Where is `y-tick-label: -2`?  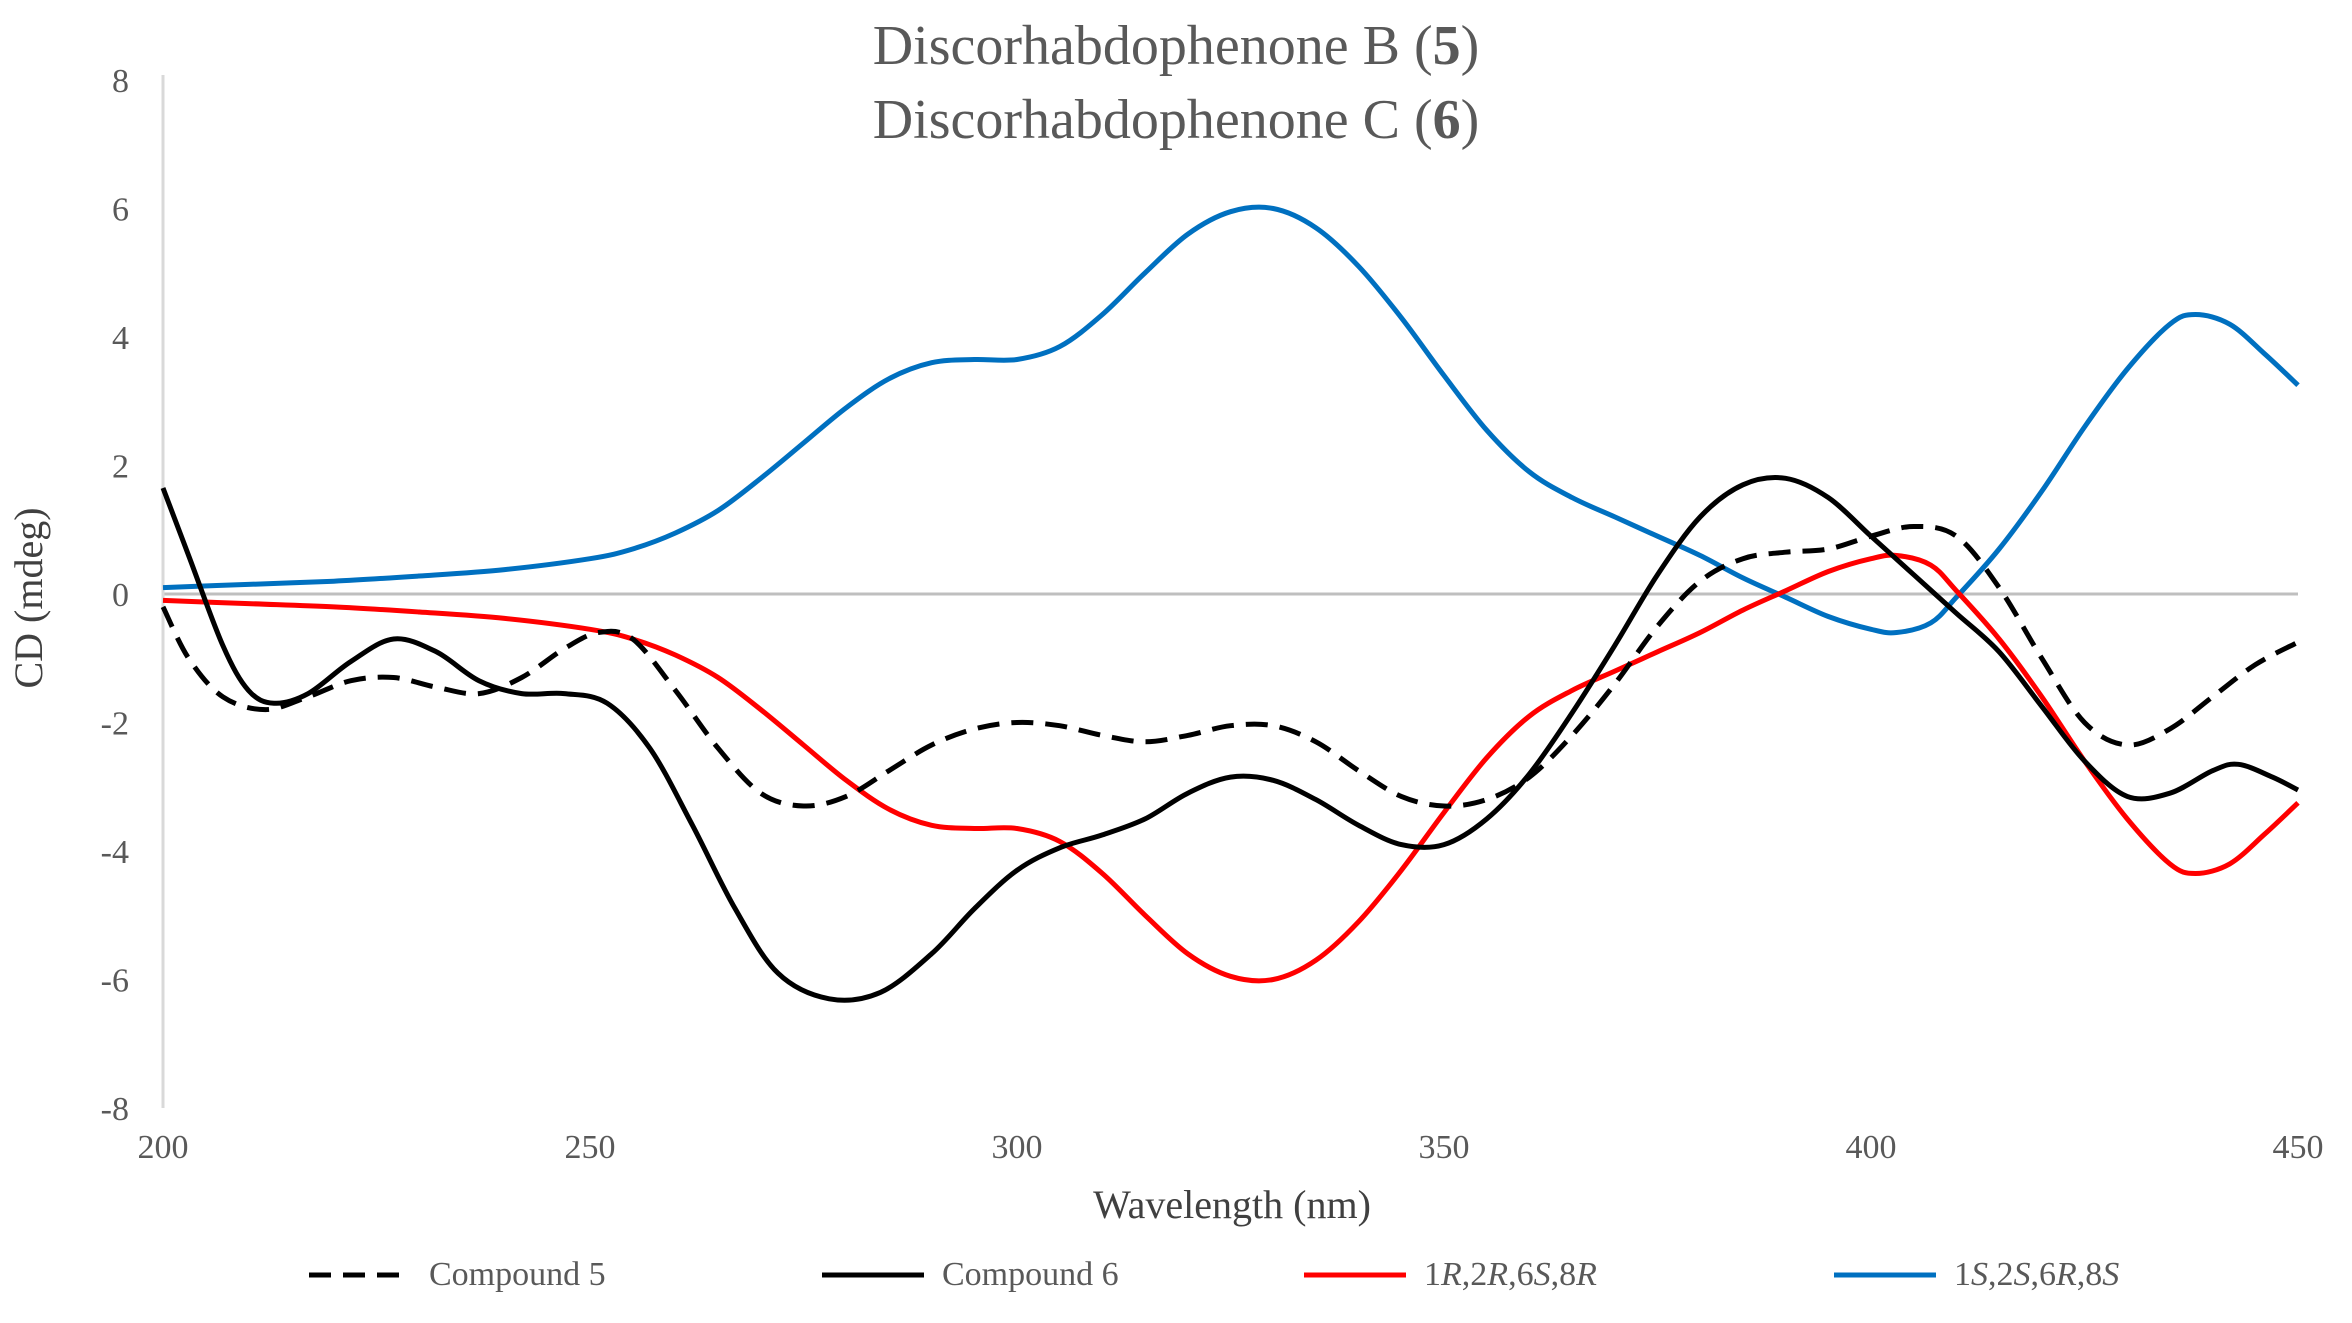 y-tick-label: -2 is located at coordinates (115, 724).